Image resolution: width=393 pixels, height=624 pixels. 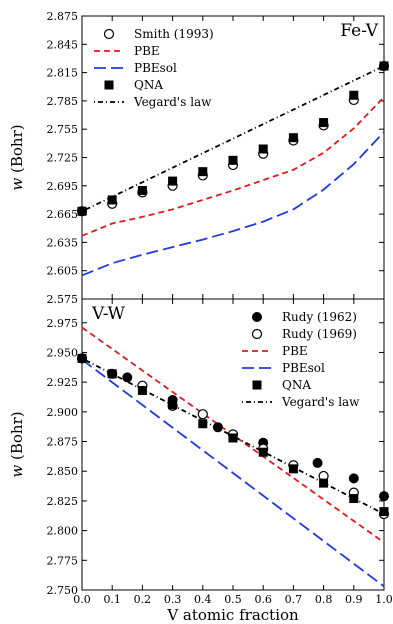 I want to click on y-tick-label: 2.635, so click(x=63, y=242).